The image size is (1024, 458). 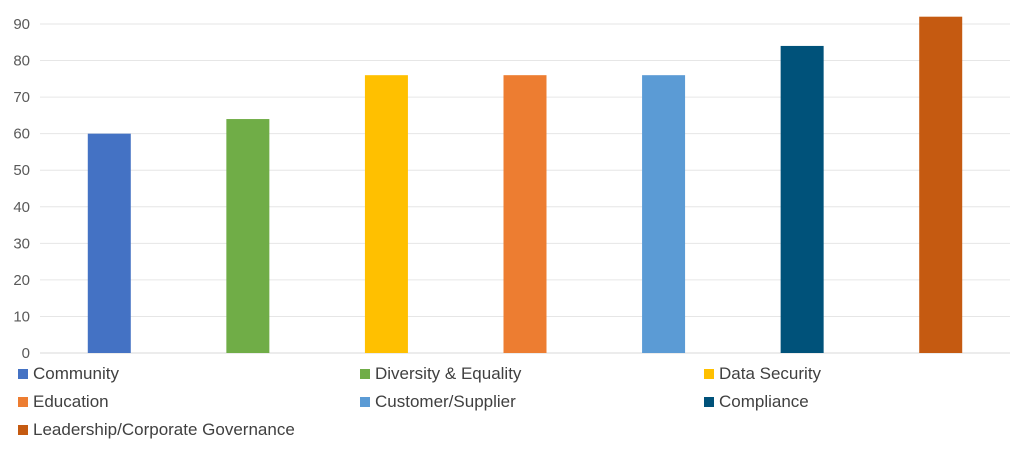 I want to click on legend-item-customer-supplier: Customer/Supplier, so click(x=438, y=402).